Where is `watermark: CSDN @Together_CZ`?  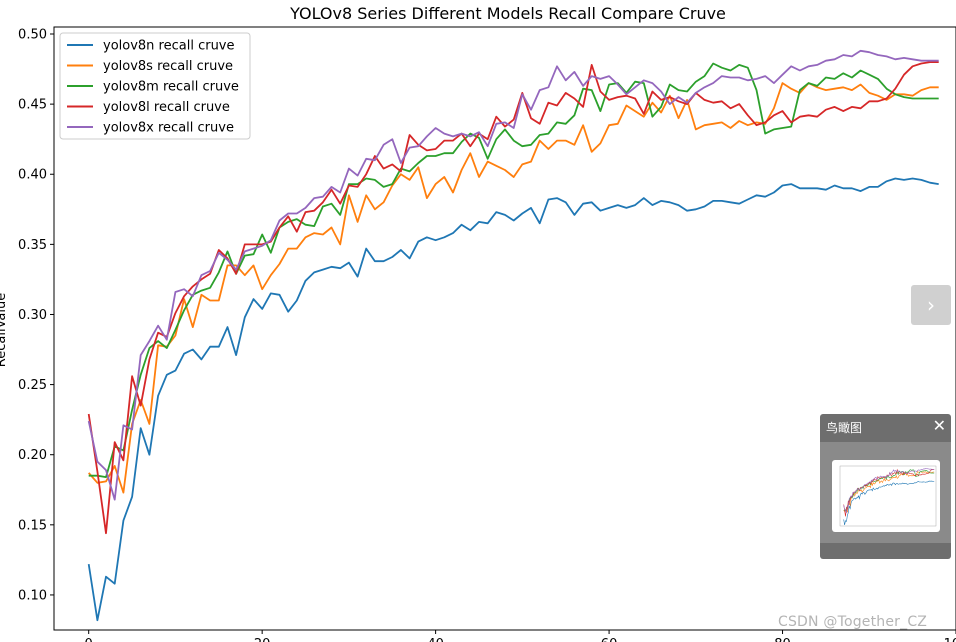 watermark: CSDN @Together_CZ is located at coordinates (853, 622).